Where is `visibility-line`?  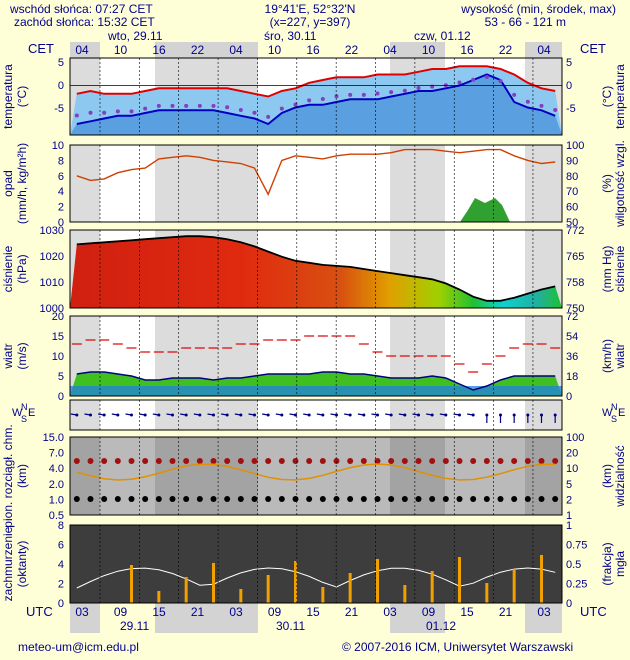 visibility-line is located at coordinates (316, 472).